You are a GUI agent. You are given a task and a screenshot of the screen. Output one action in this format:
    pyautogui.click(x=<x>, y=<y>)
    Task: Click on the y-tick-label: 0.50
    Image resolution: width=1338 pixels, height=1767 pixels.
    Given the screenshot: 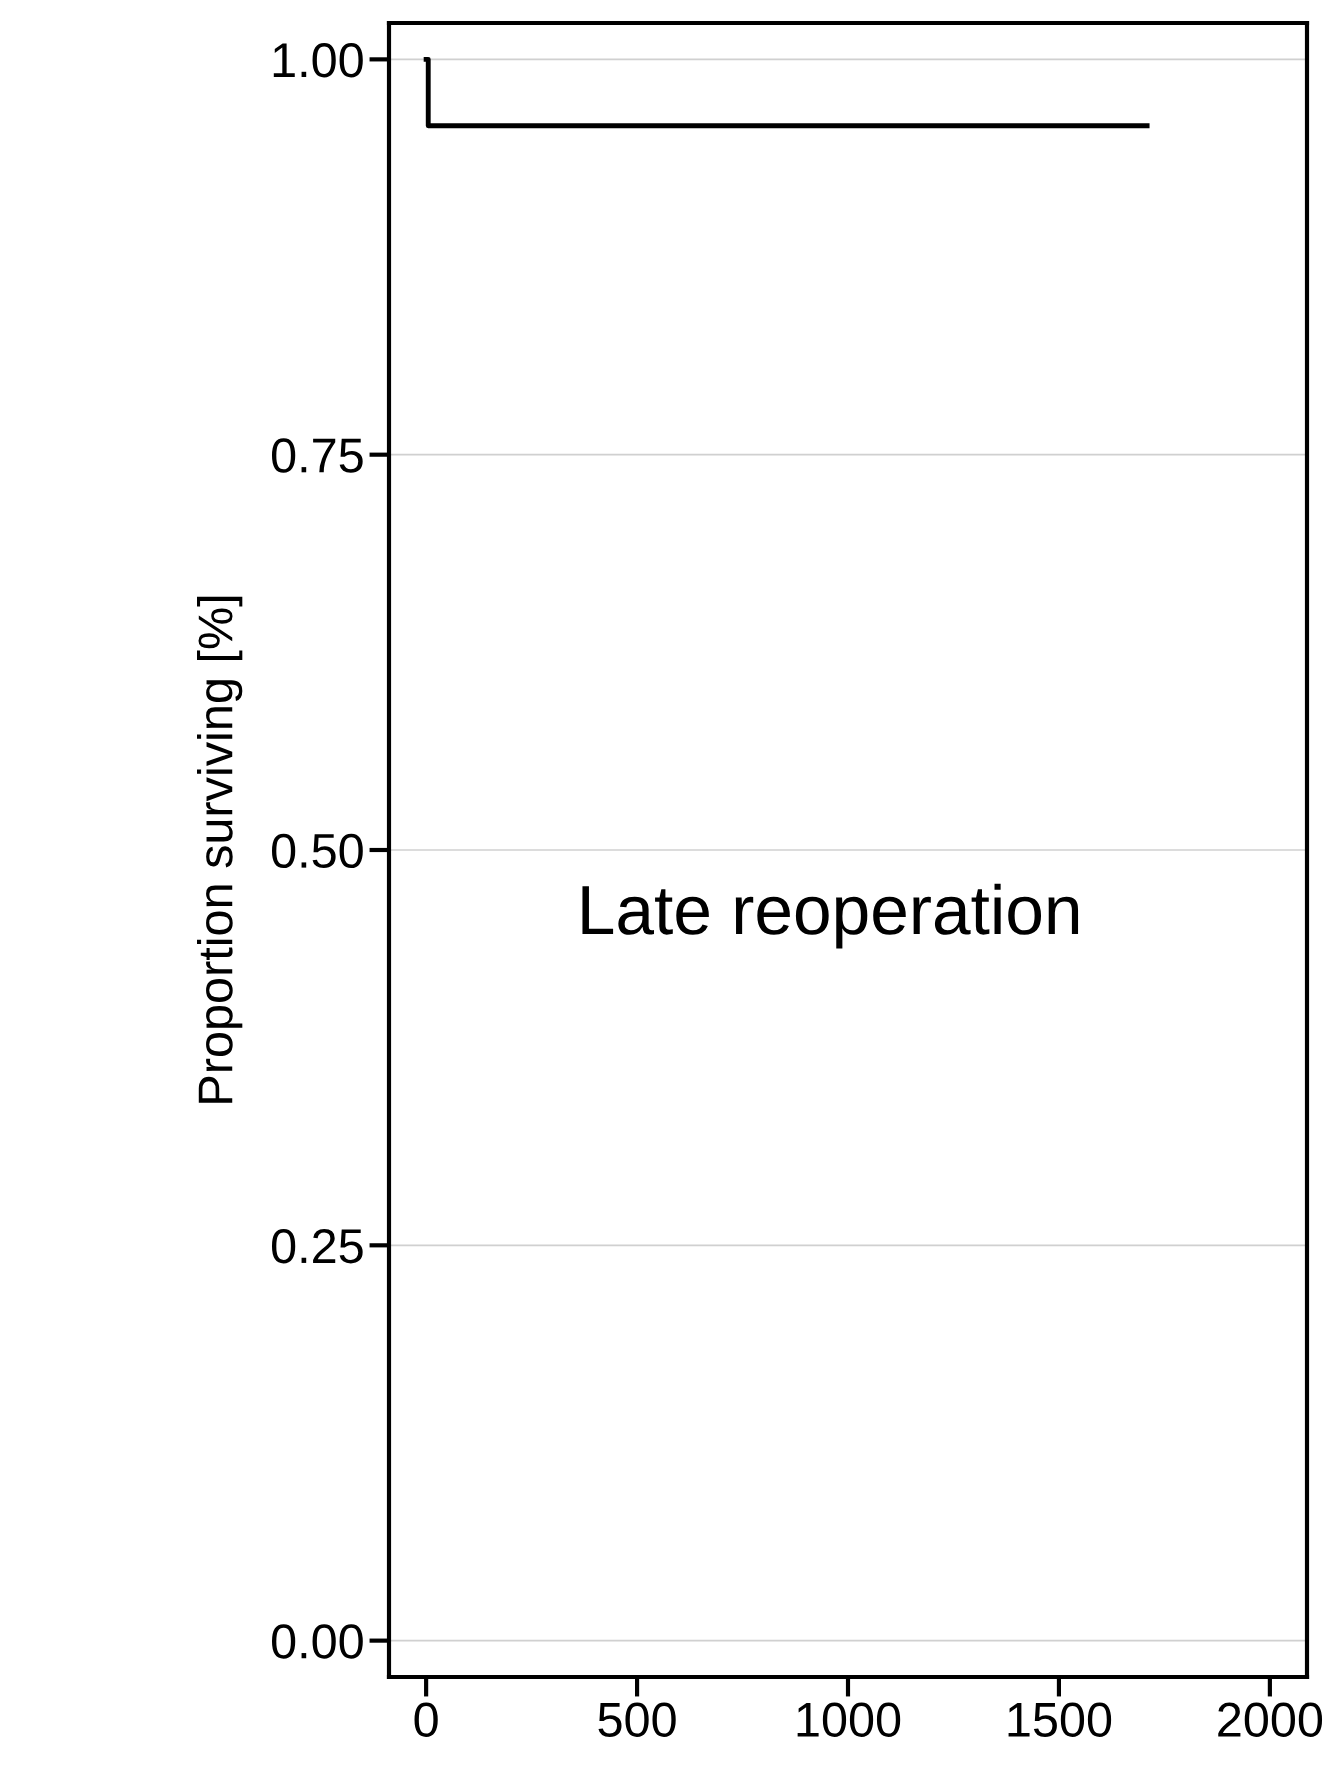 What is the action you would take?
    pyautogui.click(x=317, y=851)
    